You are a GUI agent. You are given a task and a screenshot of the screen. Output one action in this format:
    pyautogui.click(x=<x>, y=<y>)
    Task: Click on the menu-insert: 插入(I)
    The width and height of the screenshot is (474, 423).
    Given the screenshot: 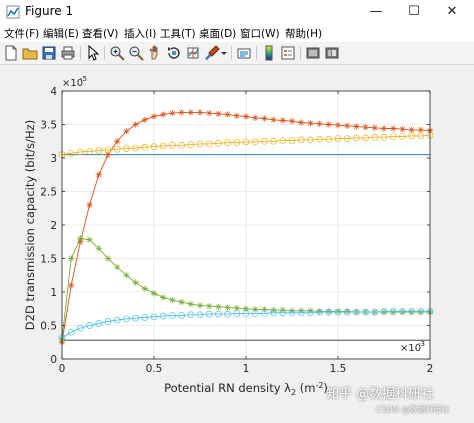 What is the action you would take?
    pyautogui.click(x=140, y=34)
    